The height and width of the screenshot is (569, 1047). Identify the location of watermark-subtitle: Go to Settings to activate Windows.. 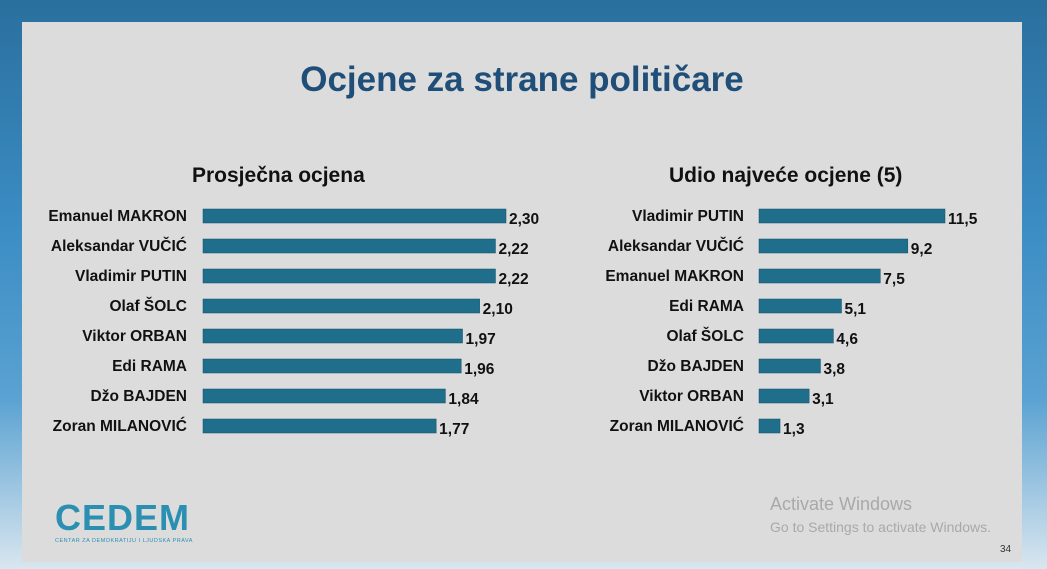
(880, 527).